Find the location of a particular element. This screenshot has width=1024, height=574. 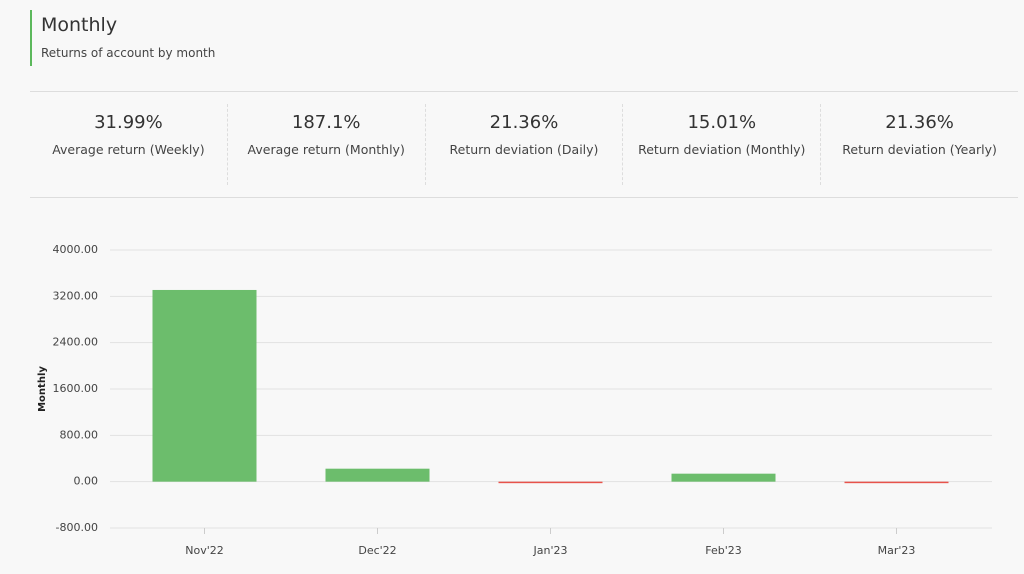

stat-label: Return deviation (Yearly) is located at coordinates (919, 149).